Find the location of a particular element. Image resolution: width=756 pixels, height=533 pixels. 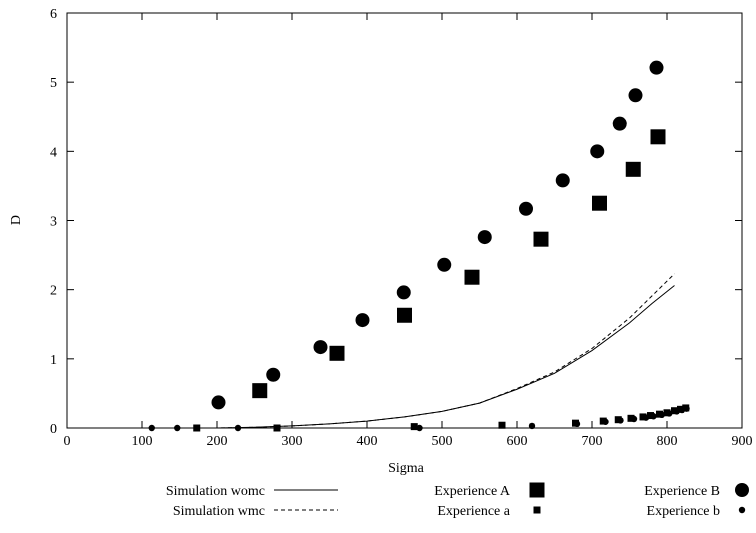

y-tick-label: 2 is located at coordinates (53, 291).